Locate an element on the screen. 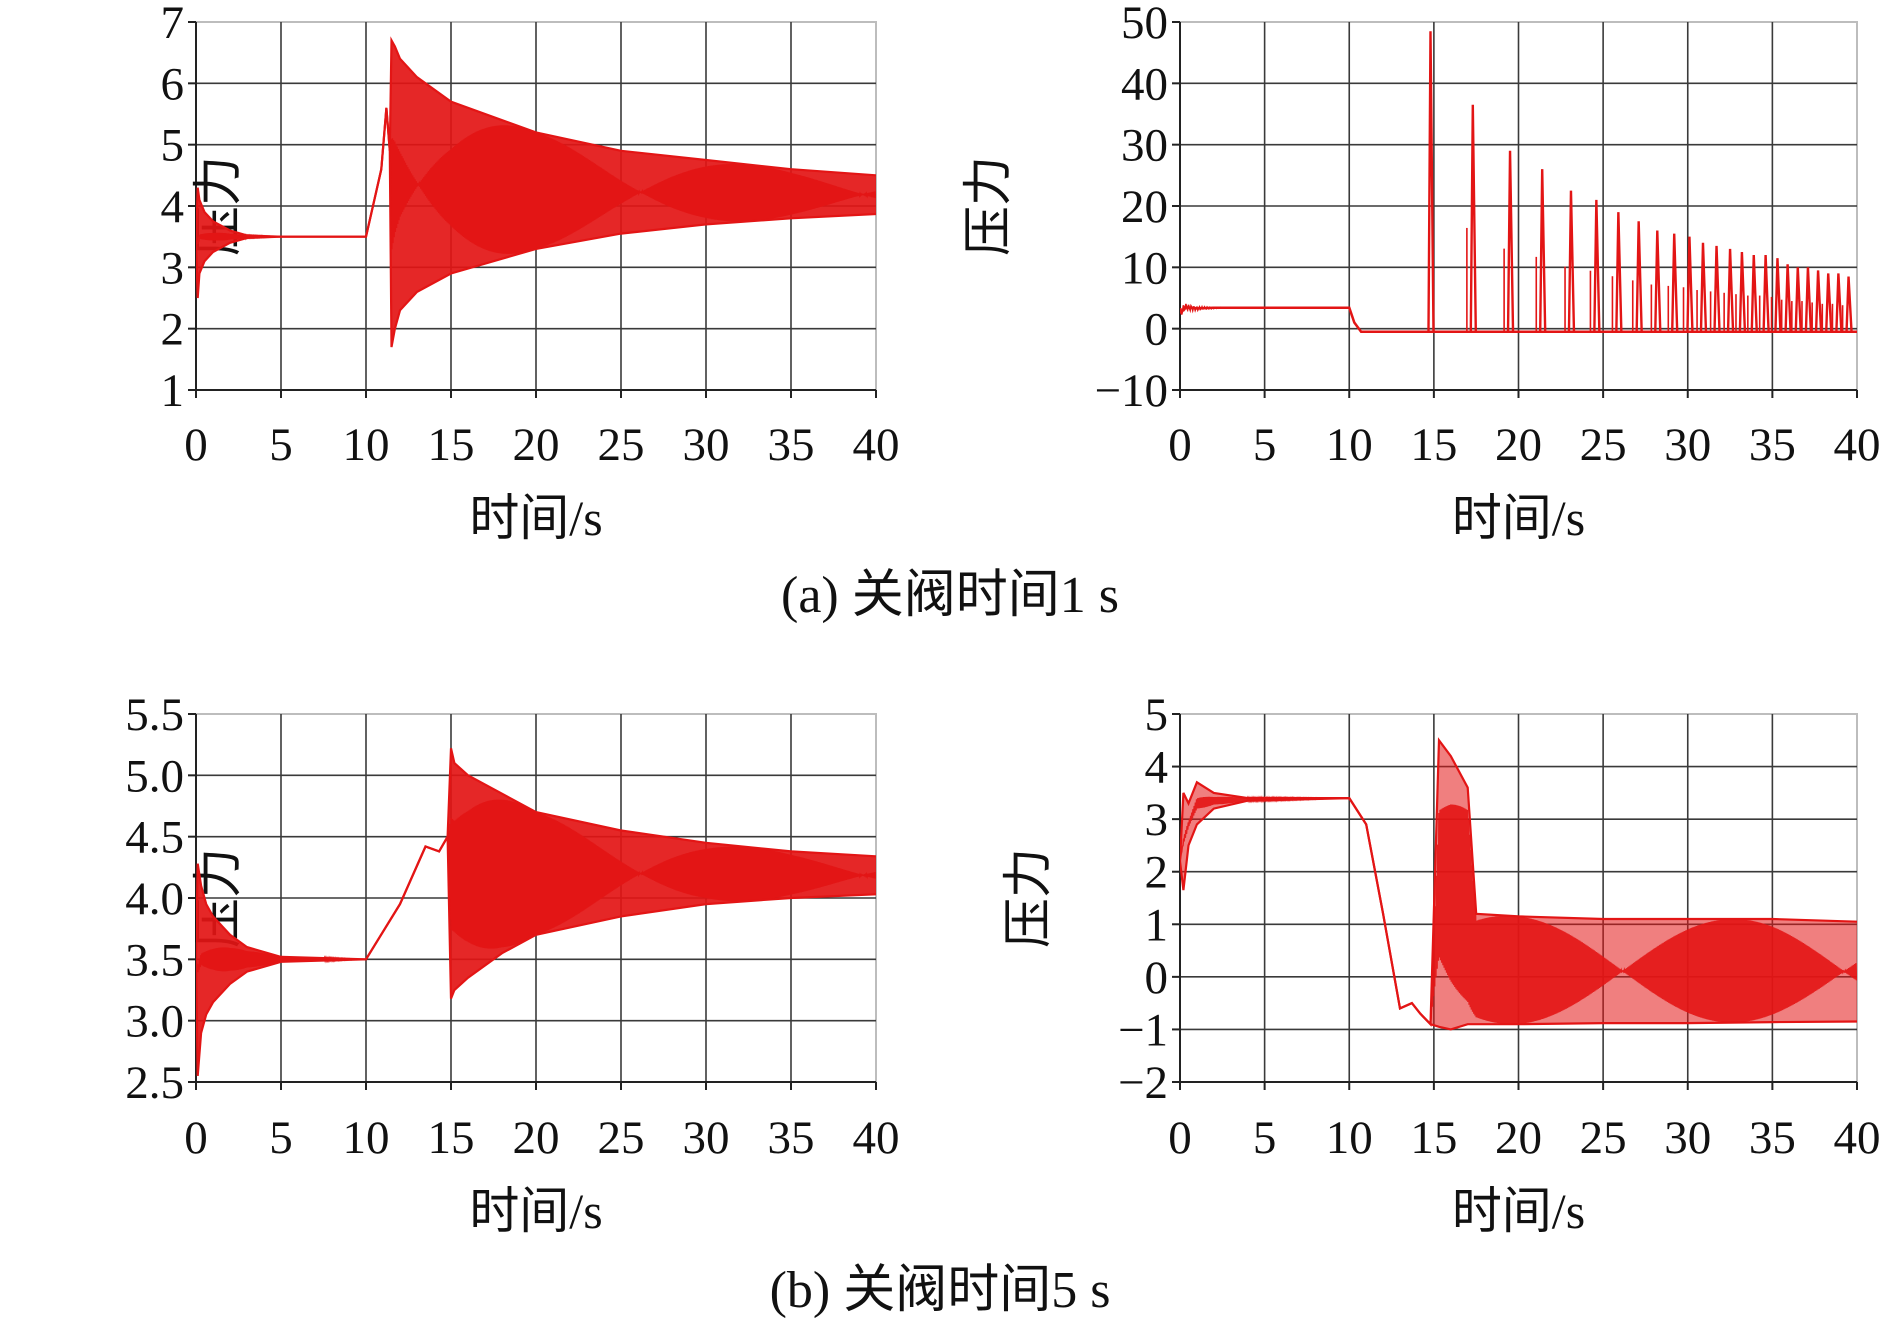  y-tick-label: −10 is located at coordinates (1131, 391).